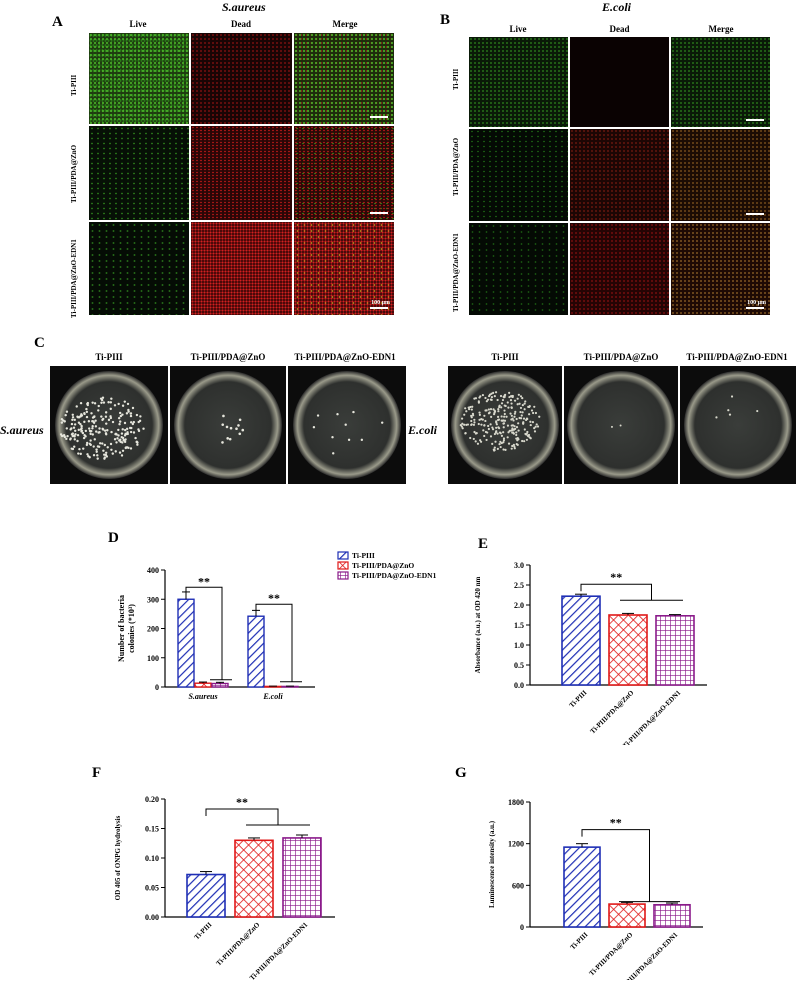 This screenshot has width=797, height=985. Describe the element at coordinates (228, 357) in the screenshot. I see `plate-col-2-left: Ti-PIII/PDA@ZnO` at that location.